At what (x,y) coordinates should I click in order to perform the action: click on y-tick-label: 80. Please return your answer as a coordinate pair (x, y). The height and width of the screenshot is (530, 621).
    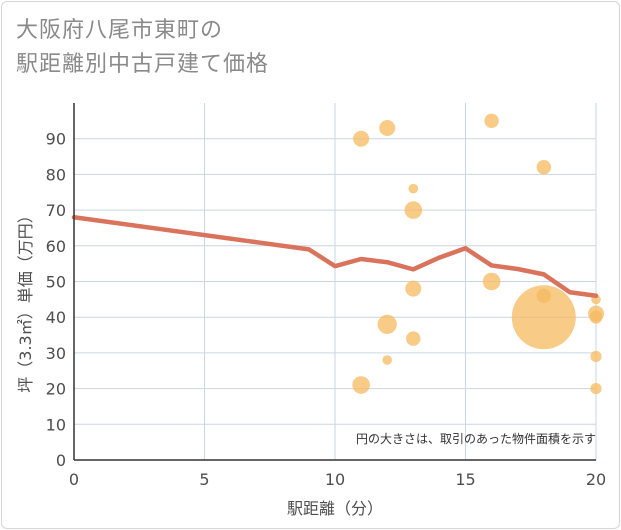
    Looking at the image, I should click on (56, 174).